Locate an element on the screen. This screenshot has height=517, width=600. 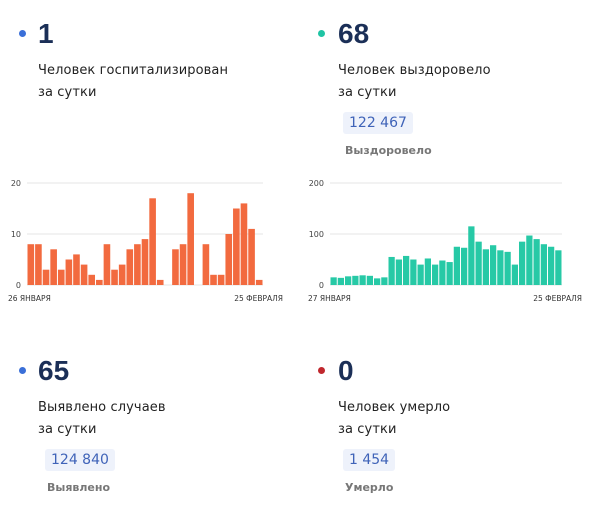
hospitalized-chart: 0 10 20 26 ЯНВАРЯ 25 ФЕВРАЛЯ is located at coordinates (145, 241).